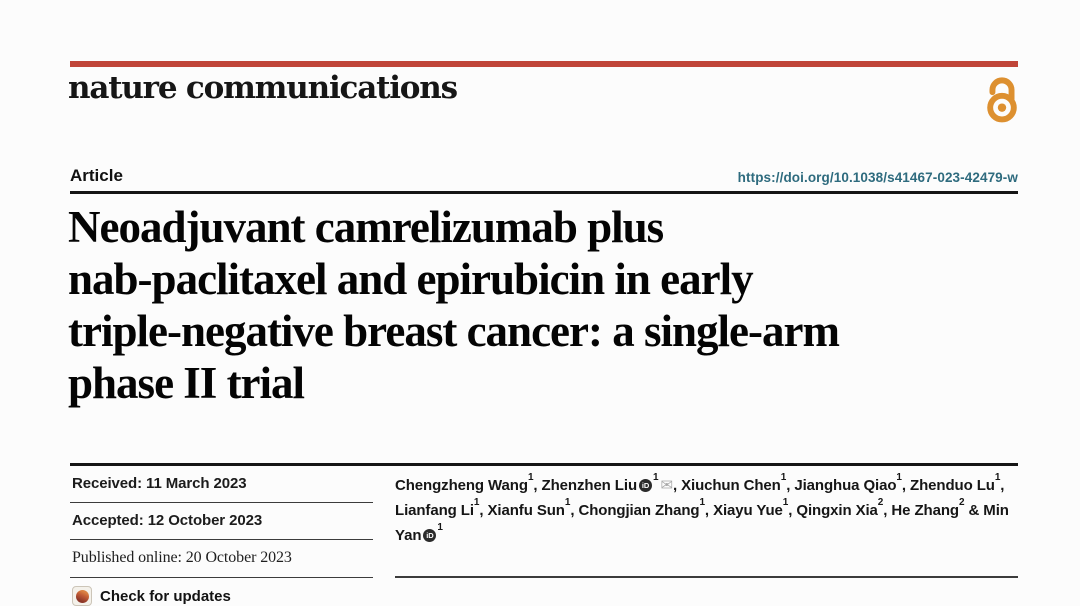 The image size is (1080, 606). I want to click on author-name: Jianghua Qiao, so click(845, 485).